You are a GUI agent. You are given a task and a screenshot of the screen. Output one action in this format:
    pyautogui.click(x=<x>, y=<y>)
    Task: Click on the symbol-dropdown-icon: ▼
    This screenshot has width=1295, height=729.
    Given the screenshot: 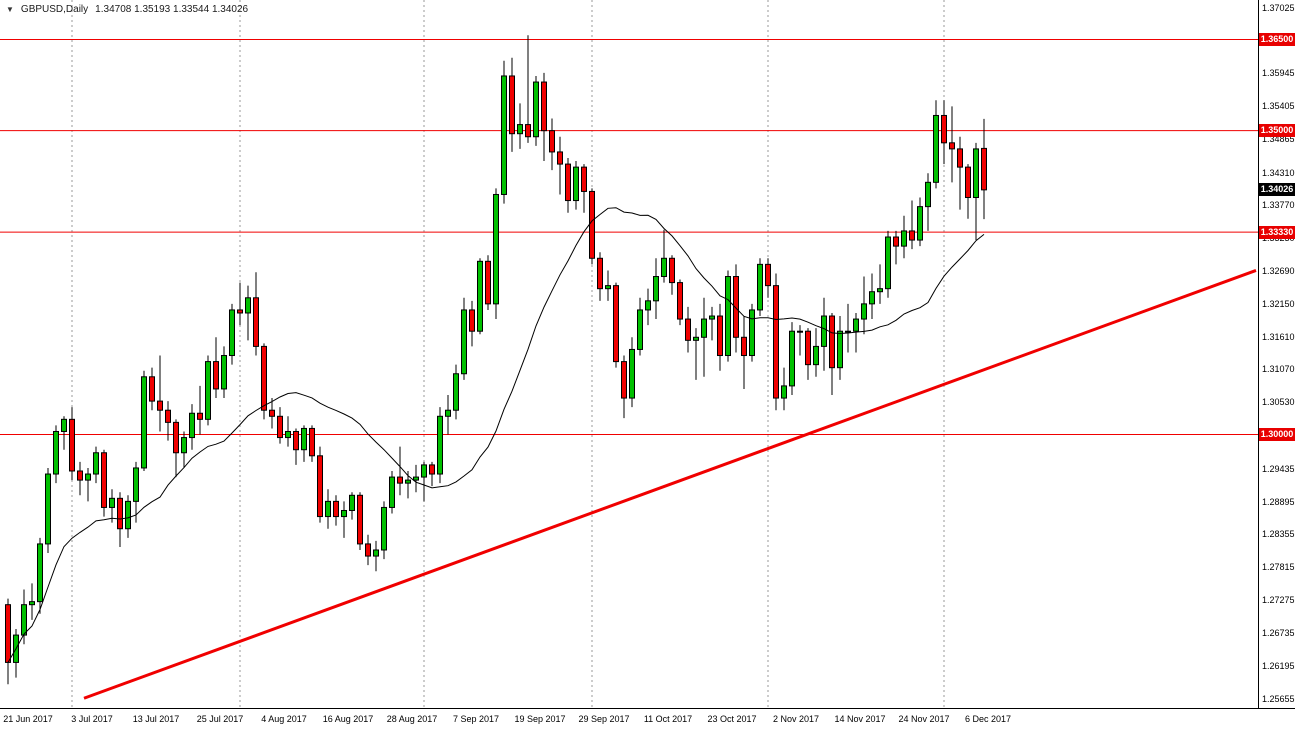 What is the action you would take?
    pyautogui.click(x=10, y=9)
    